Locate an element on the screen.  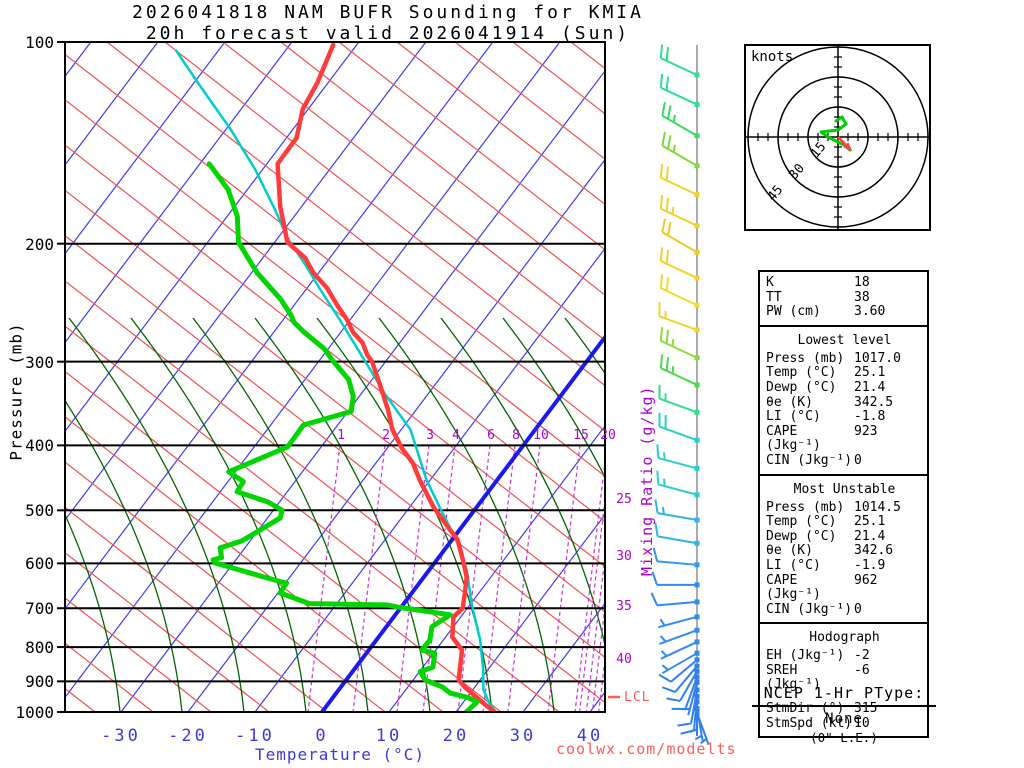
index-value: 25.1 is located at coordinates (870, 522).